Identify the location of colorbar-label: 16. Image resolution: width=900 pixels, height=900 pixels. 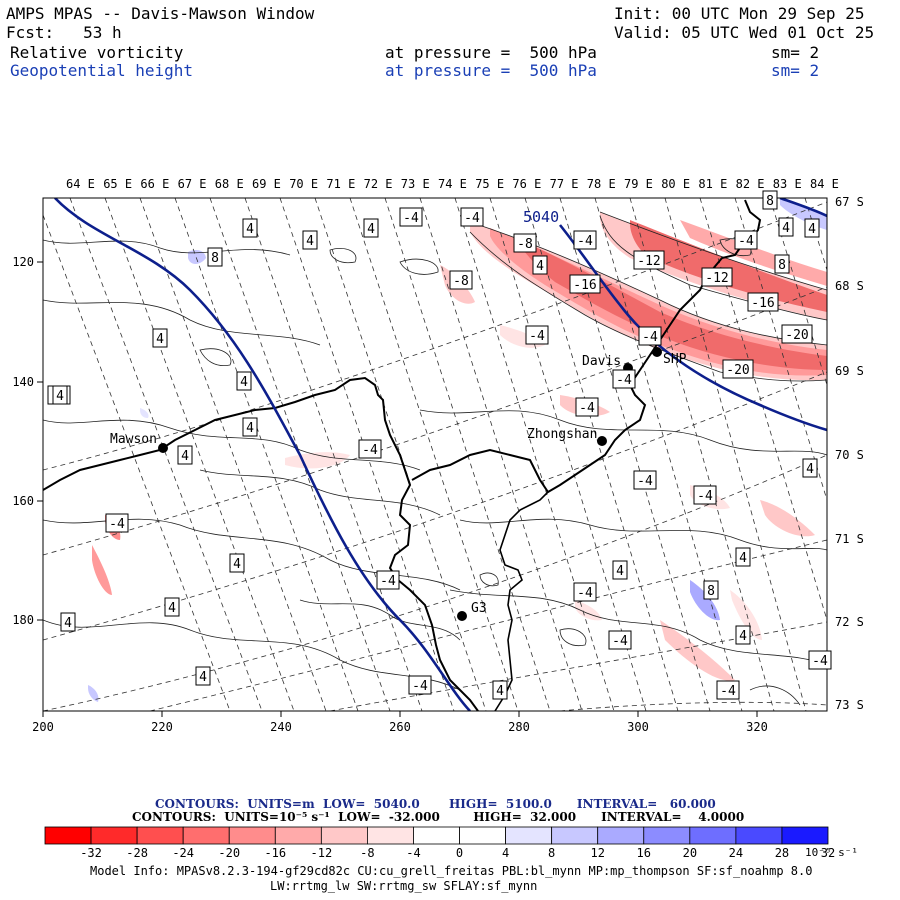
(644, 853).